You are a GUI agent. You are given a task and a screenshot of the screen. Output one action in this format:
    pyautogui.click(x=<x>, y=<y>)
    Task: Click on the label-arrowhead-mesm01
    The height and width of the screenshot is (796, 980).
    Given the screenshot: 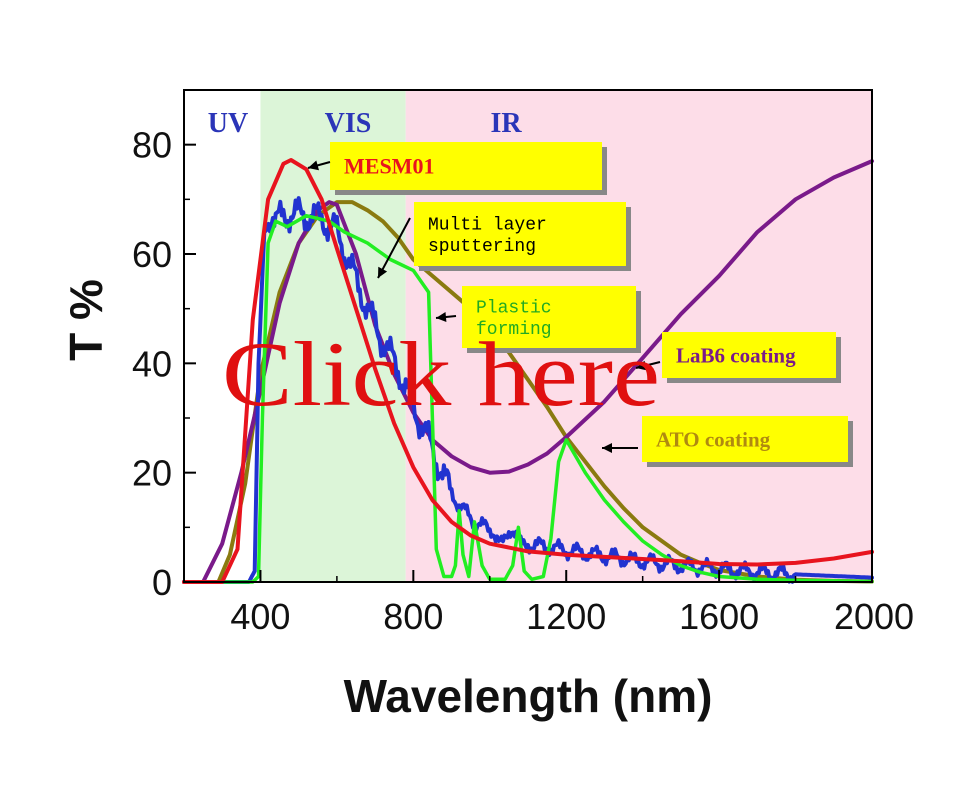 What is the action you would take?
    pyautogui.click(x=313, y=165)
    